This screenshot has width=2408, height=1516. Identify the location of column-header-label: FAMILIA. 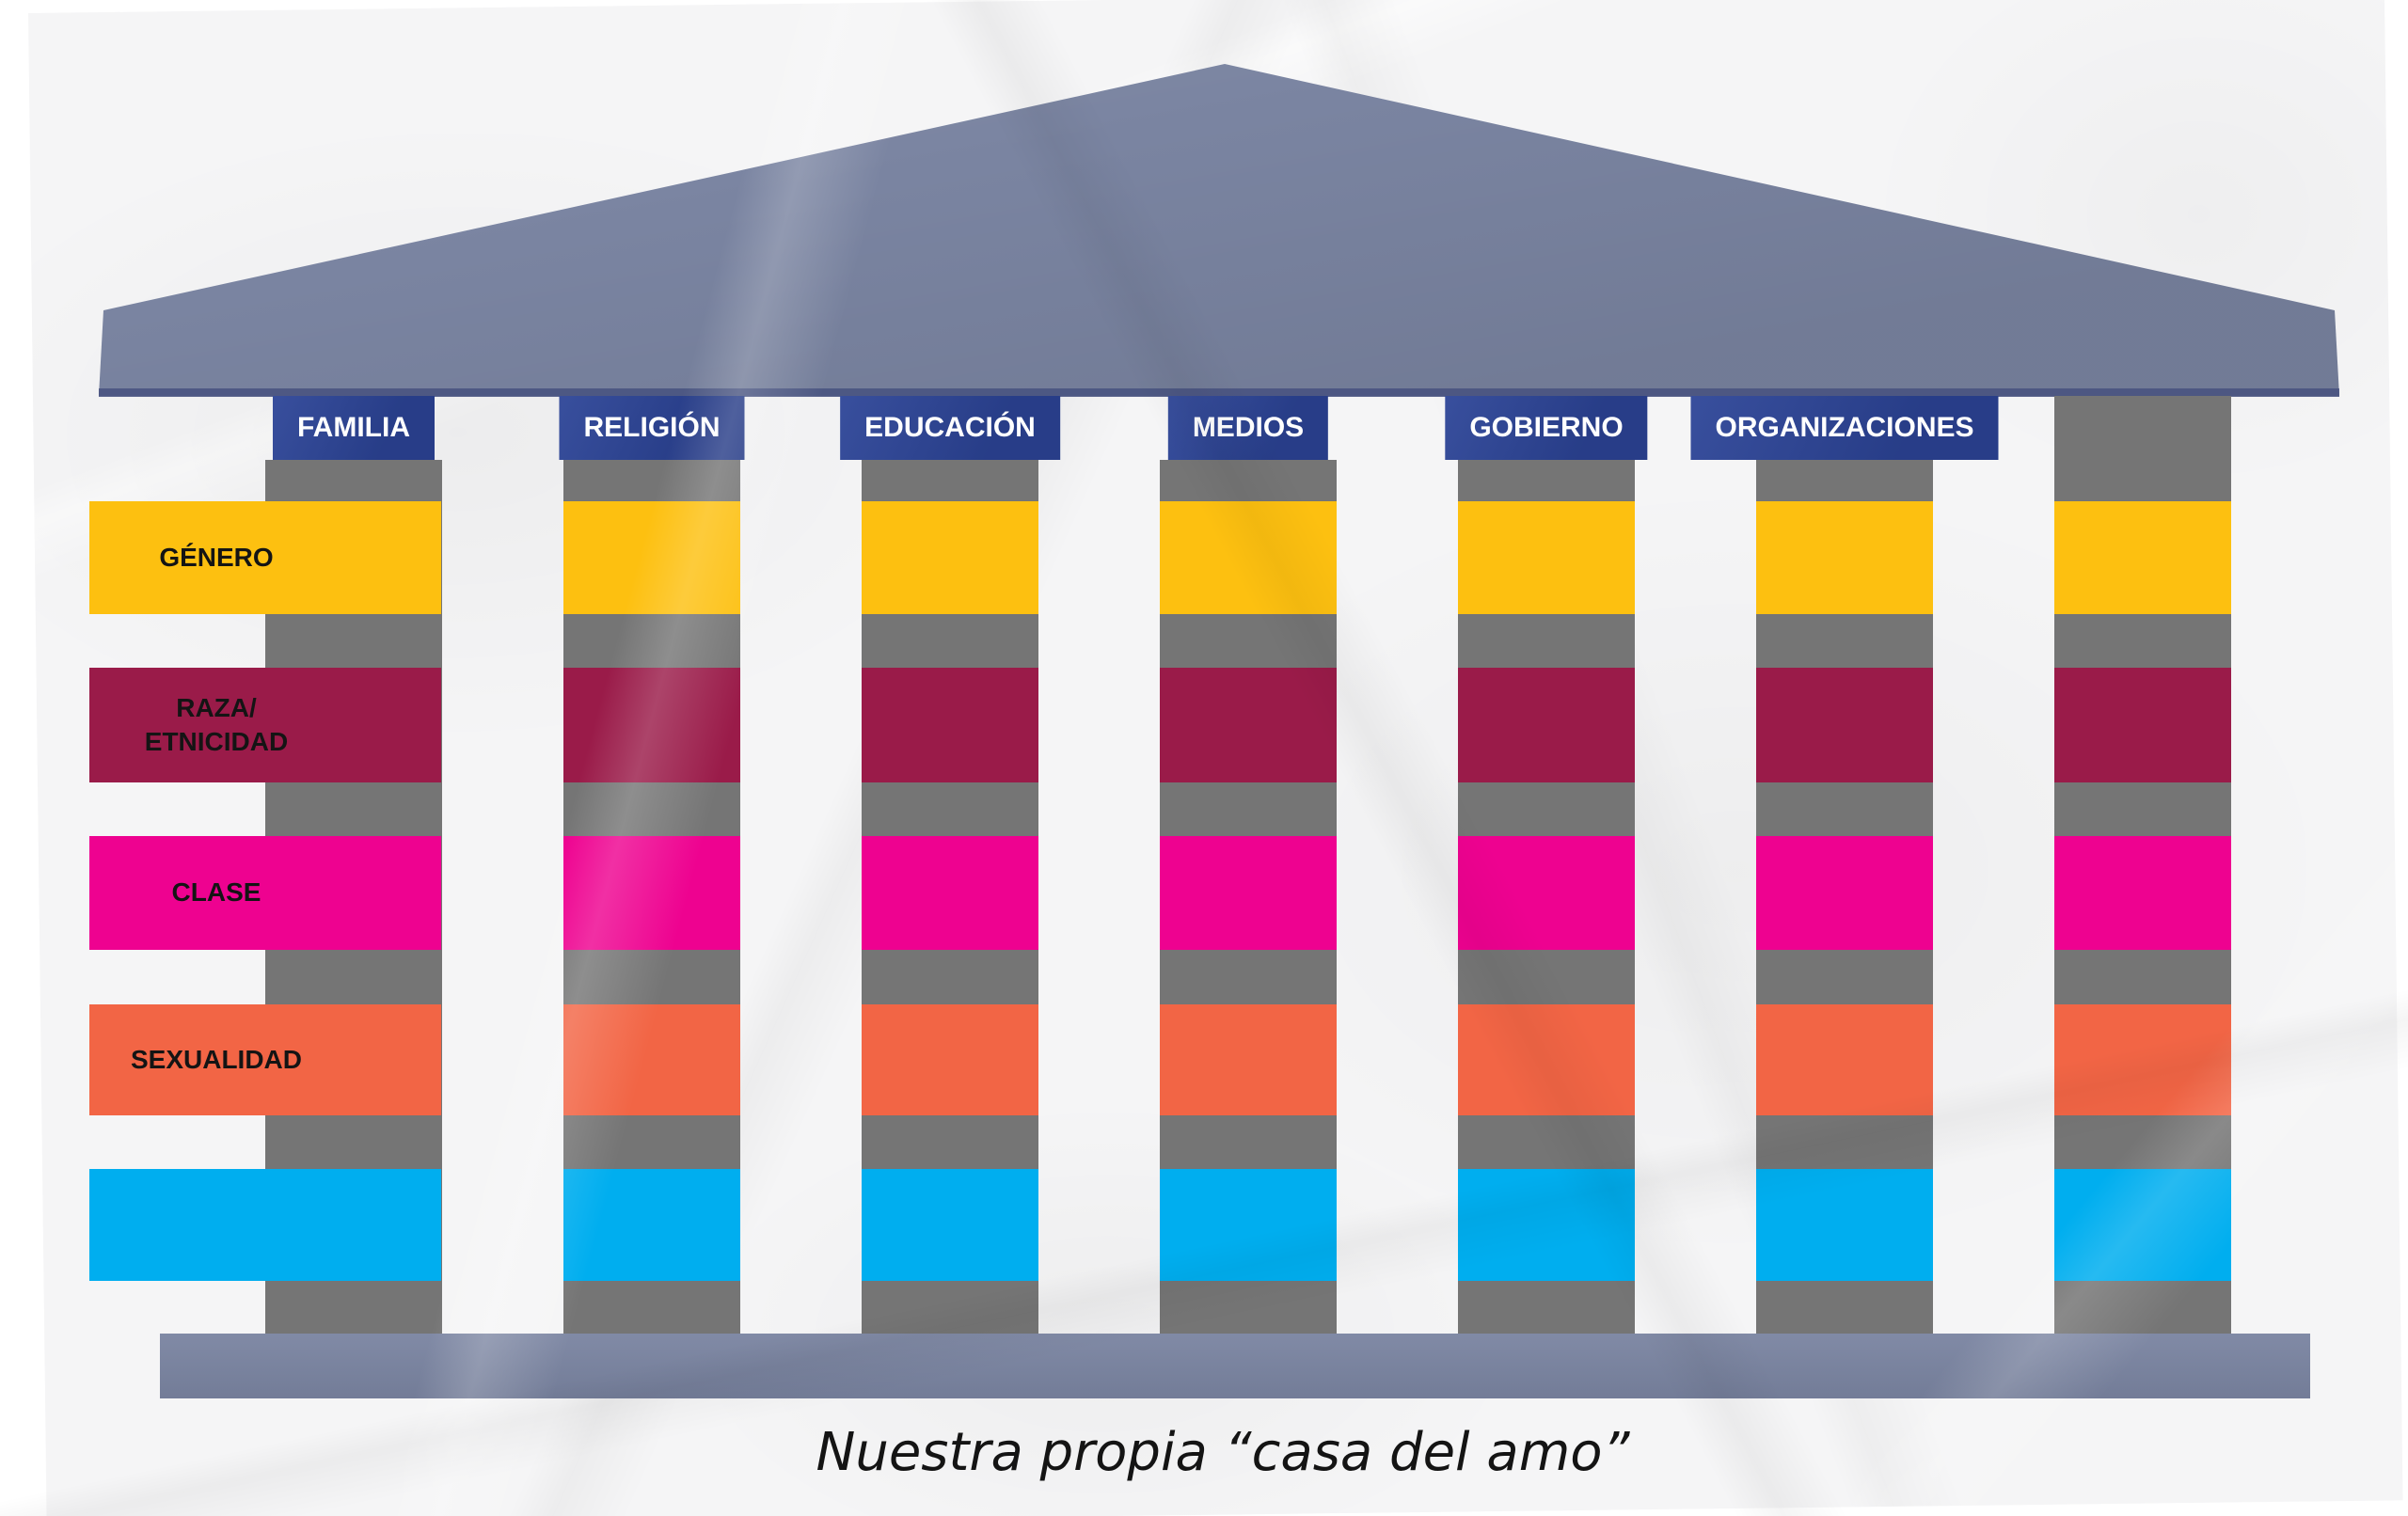
(354, 427).